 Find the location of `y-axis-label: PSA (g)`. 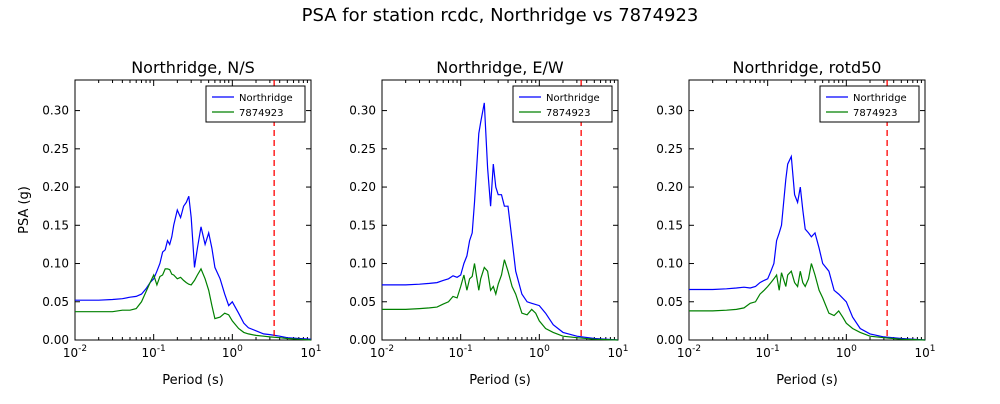

y-axis-label: PSA (g) is located at coordinates (24, 210).